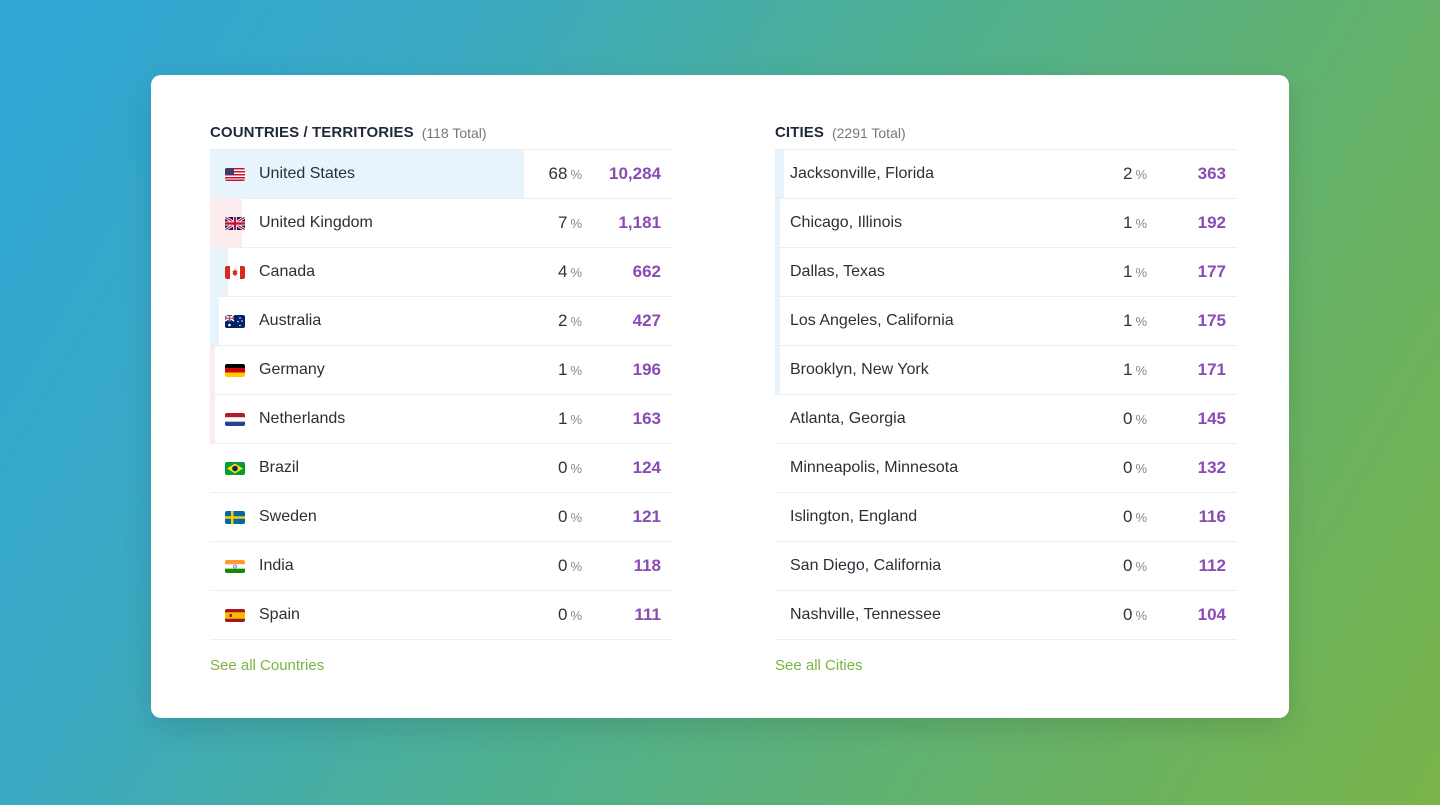 The width and height of the screenshot is (1440, 805). Describe the element at coordinates (865, 614) in the screenshot. I see `city-name: Nashville, Tennessee` at that location.